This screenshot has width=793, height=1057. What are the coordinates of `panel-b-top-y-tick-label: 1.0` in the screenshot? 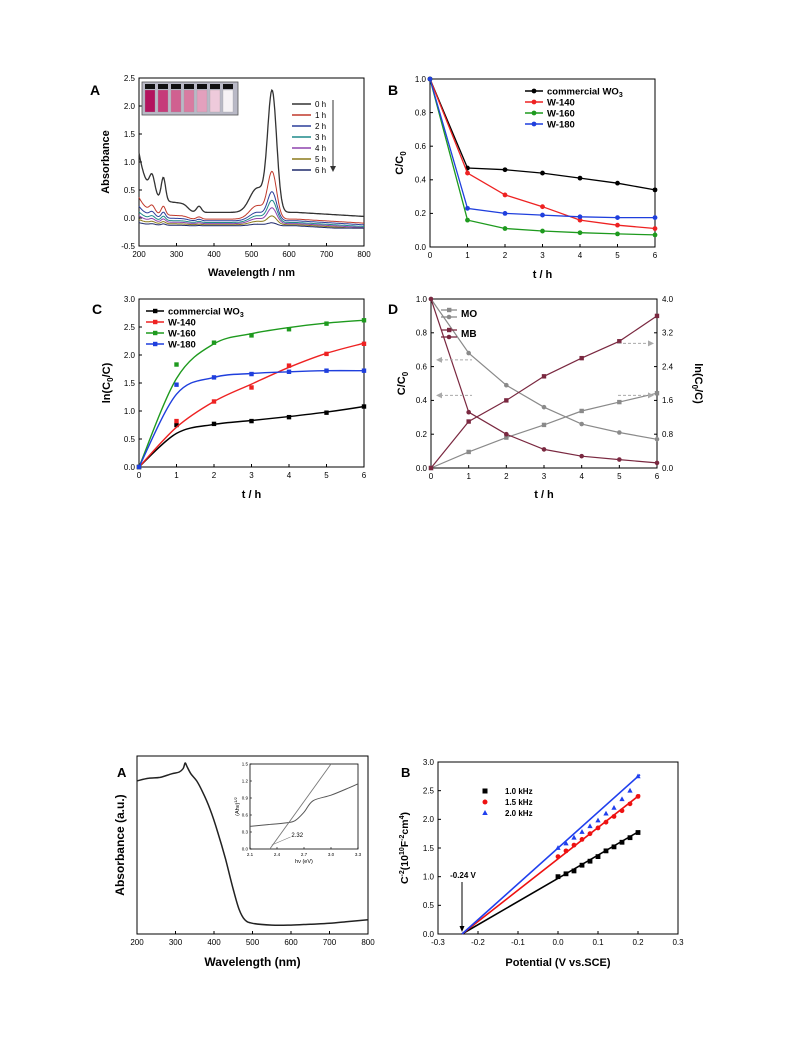 It's located at (421, 79).